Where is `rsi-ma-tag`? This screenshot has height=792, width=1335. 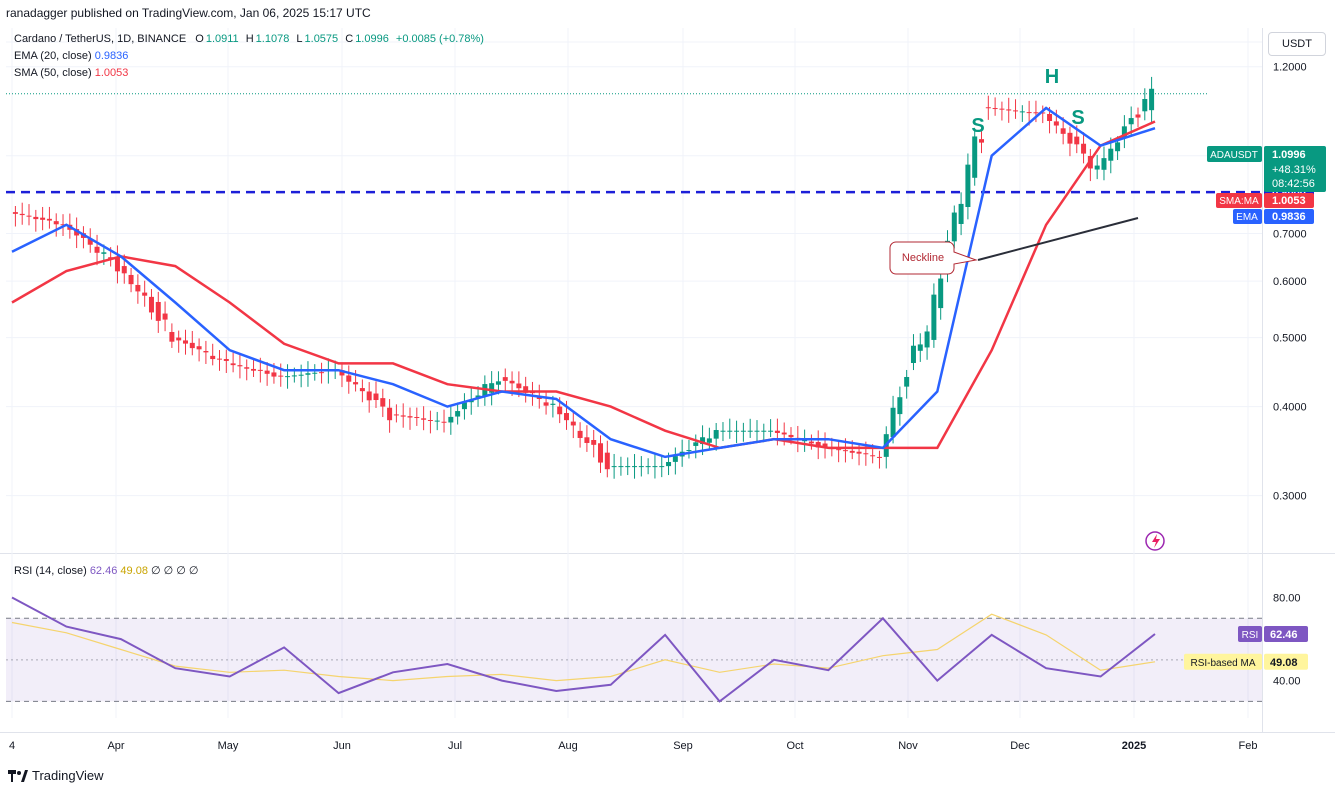
rsi-ma-tag is located at coordinates (1223, 661).